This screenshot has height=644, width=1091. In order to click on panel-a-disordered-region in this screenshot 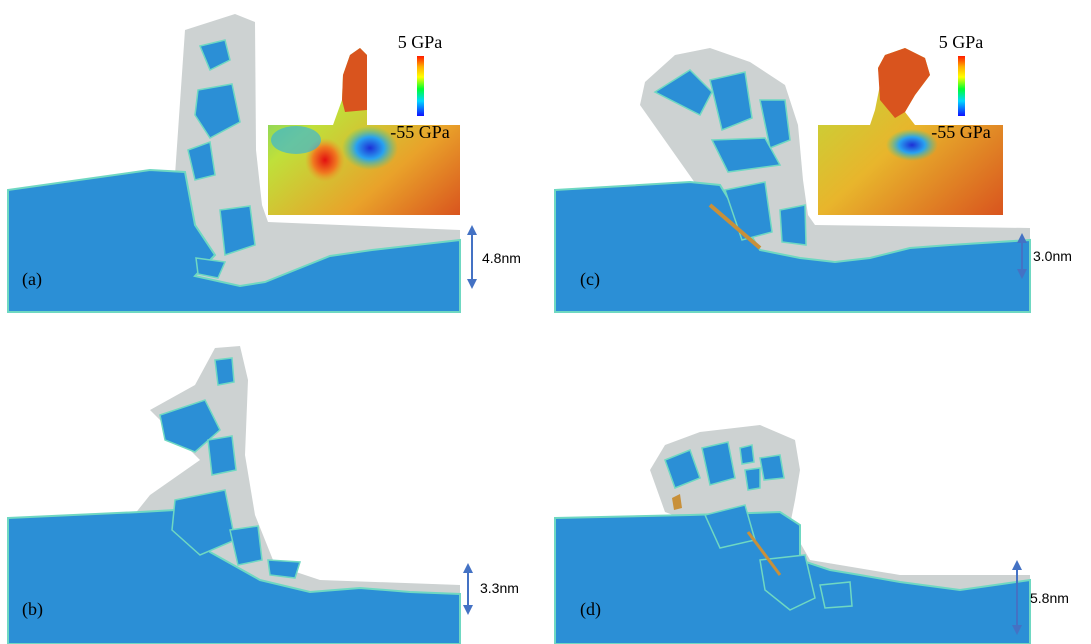, I will do `click(289, 157)`.